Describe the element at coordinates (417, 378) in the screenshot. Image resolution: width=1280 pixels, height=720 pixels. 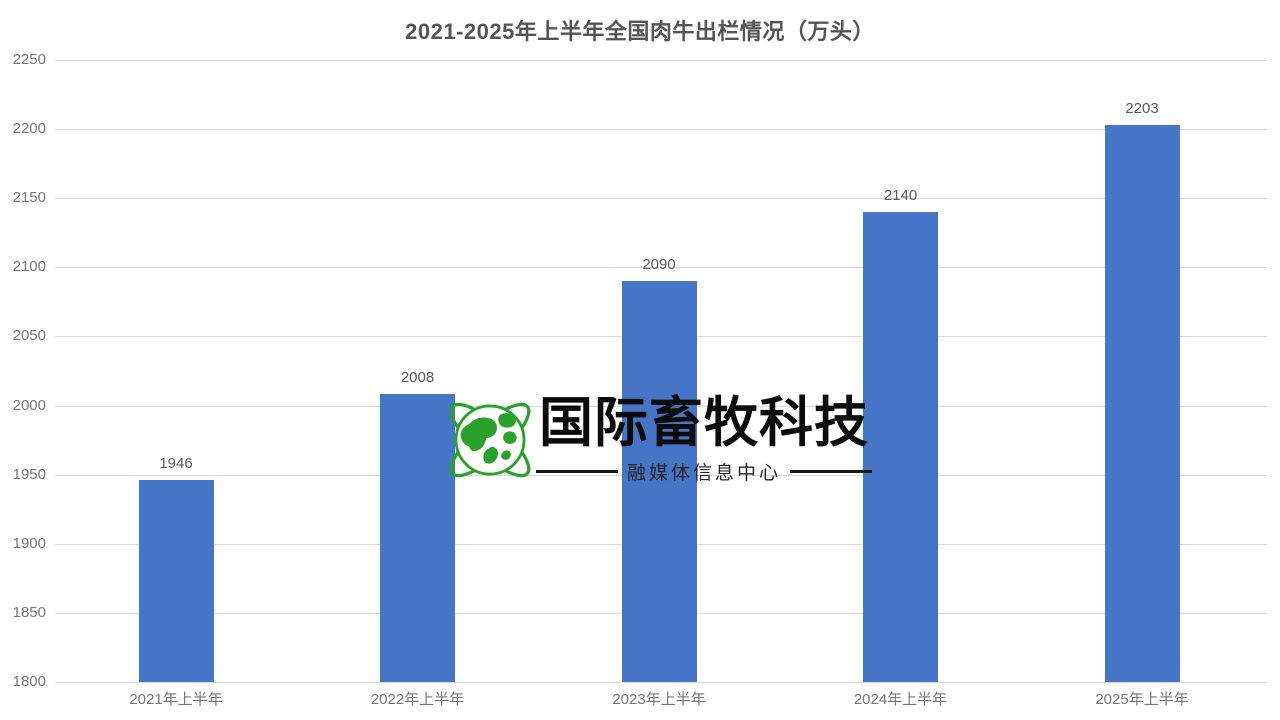
I see `bar-value-label: 2008` at that location.